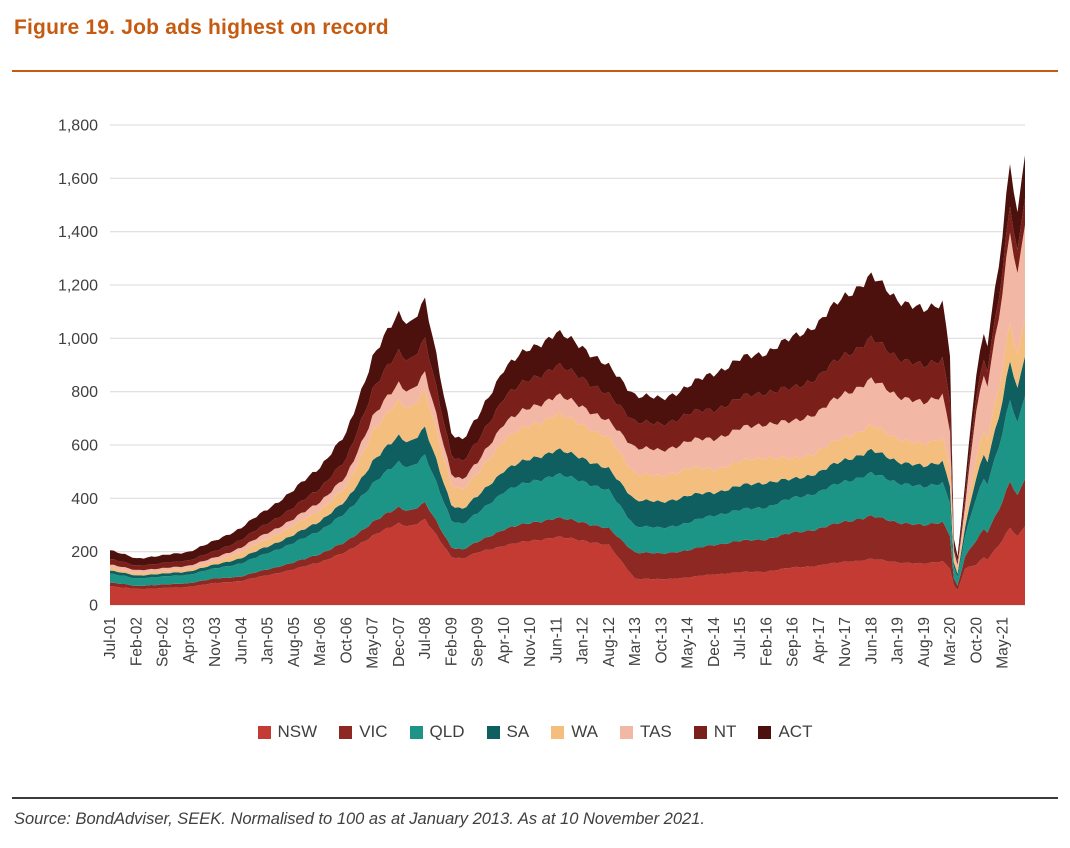 The width and height of the screenshot is (1070, 848). I want to click on legend-item-wa: WA, so click(574, 732).